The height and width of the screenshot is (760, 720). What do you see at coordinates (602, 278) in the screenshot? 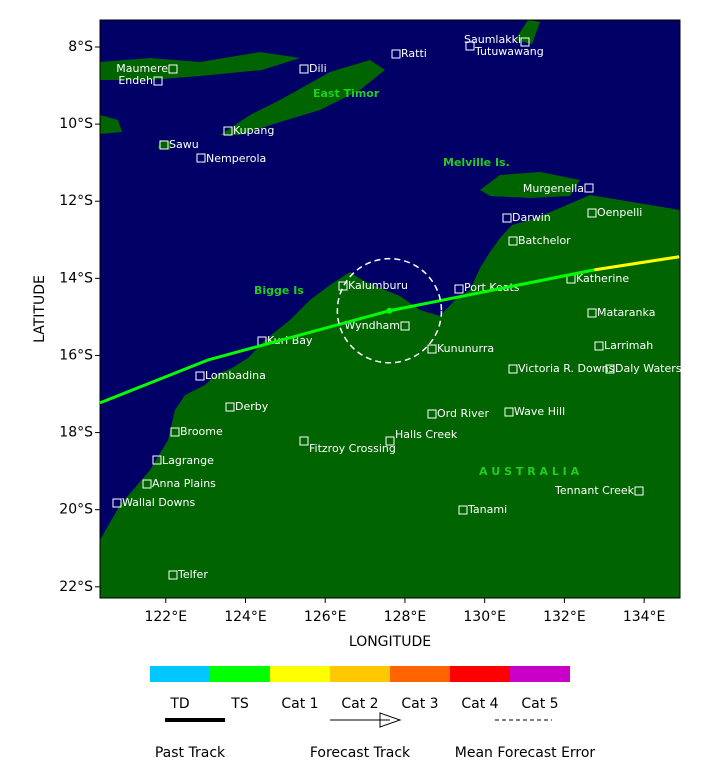
I see `place-label: Katherine` at bounding box center [602, 278].